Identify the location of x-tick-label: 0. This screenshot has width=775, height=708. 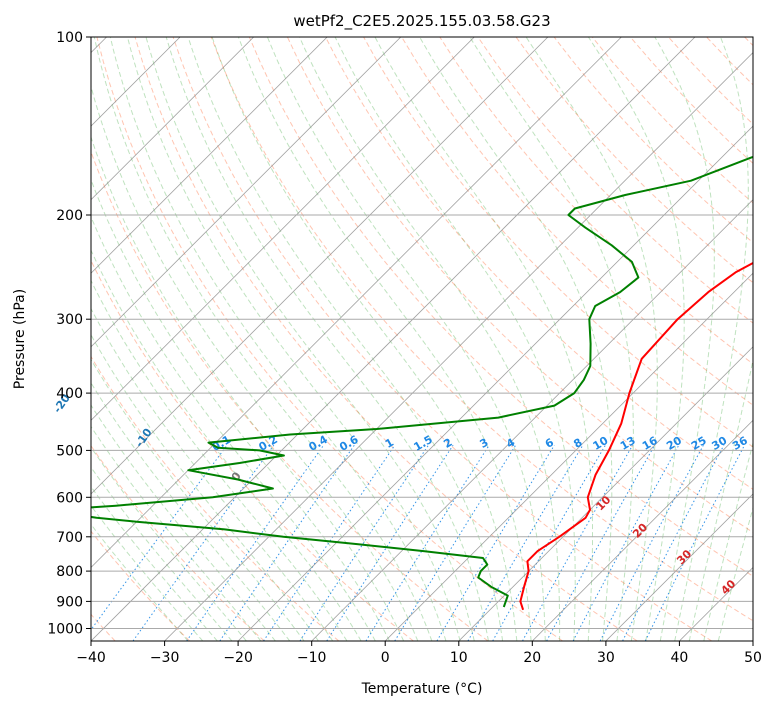
(385, 658).